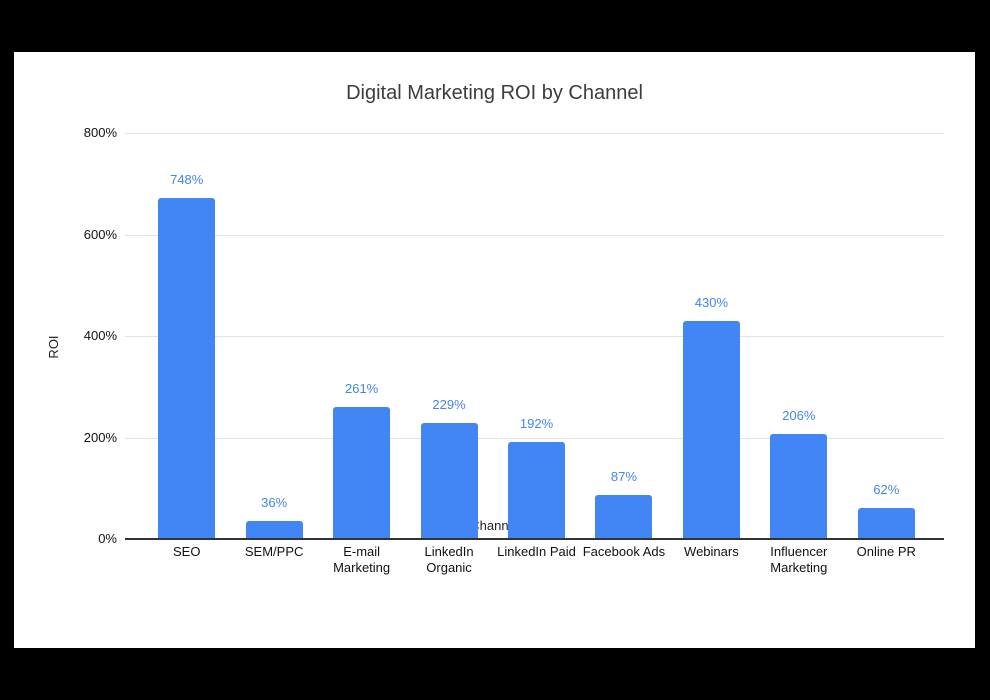  I want to click on x-axis-tick-label: Facebook Ads, so click(624, 551).